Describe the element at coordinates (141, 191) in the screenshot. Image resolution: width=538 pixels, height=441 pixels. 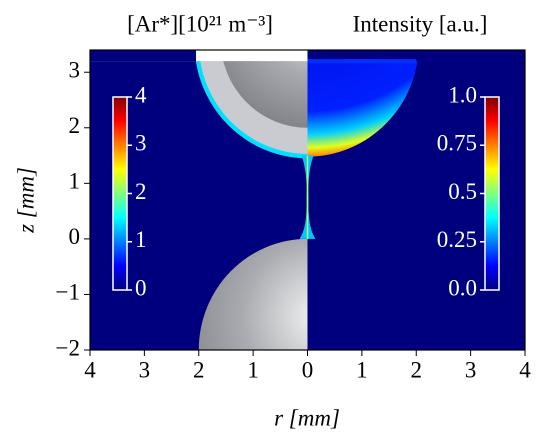
I see `colorbar-tick-label: 2` at that location.